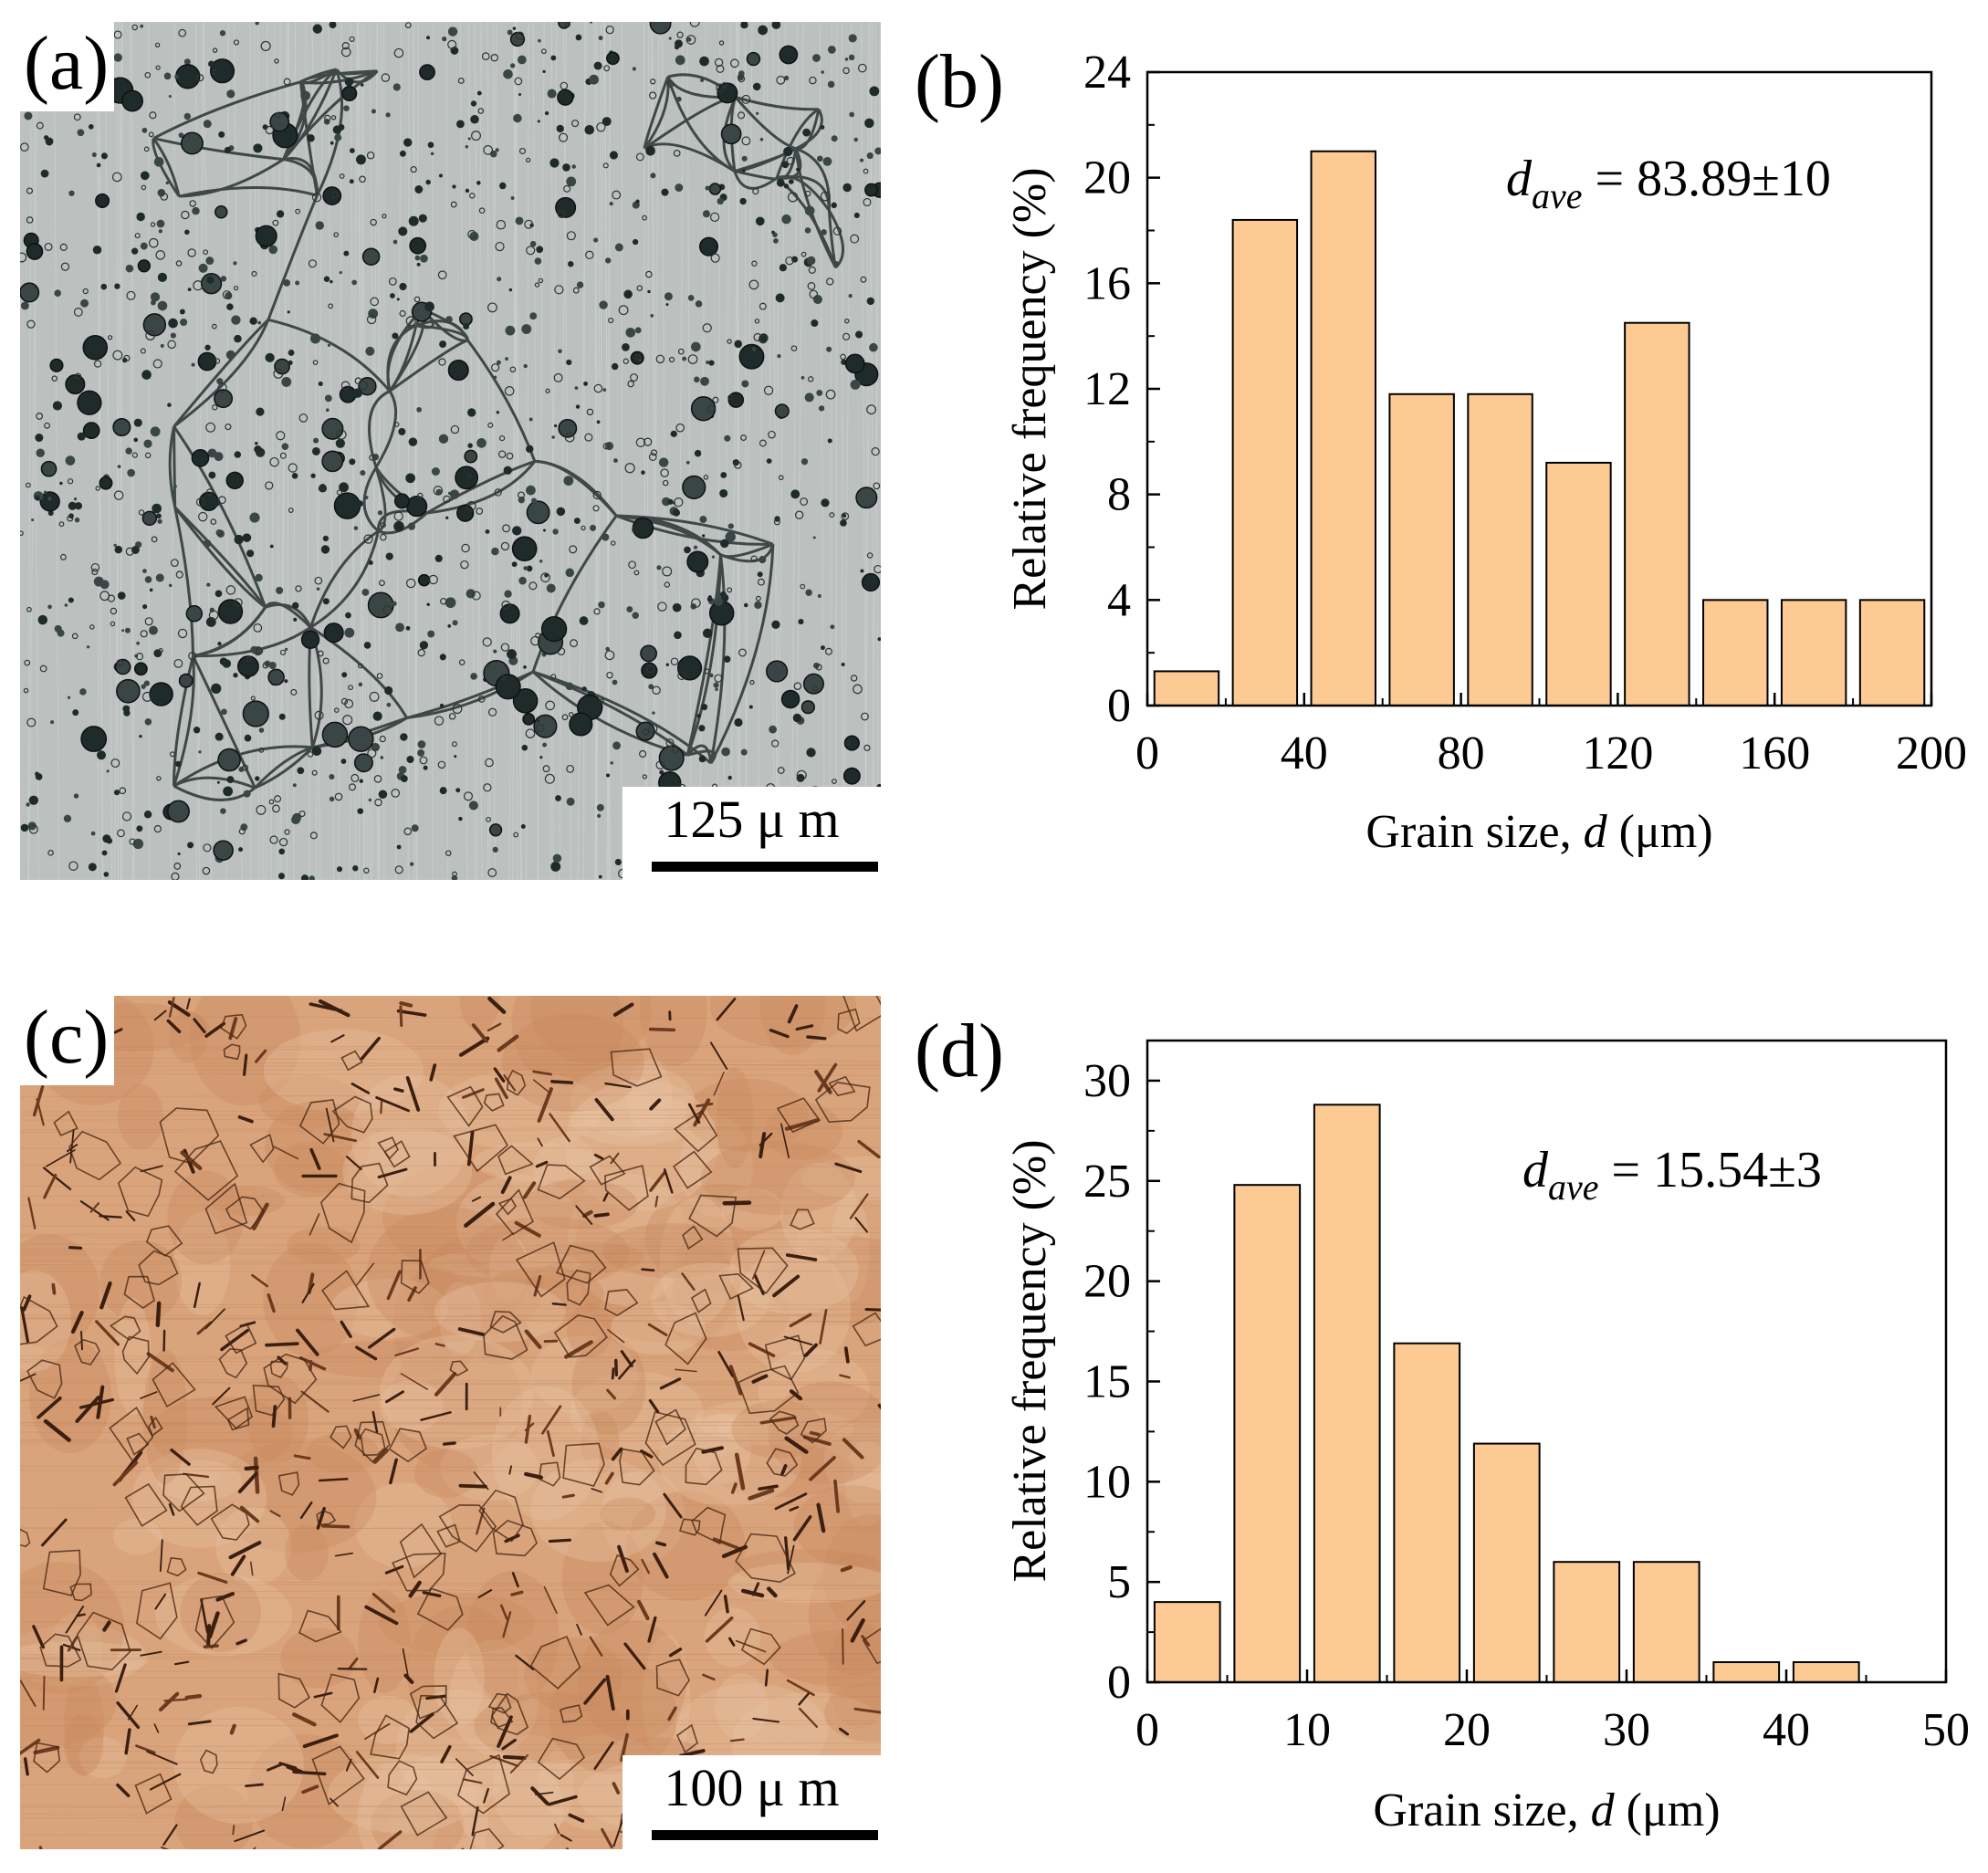 The image size is (1988, 1873). I want to click on ytick-label-d-4: 20, so click(1107, 1282).